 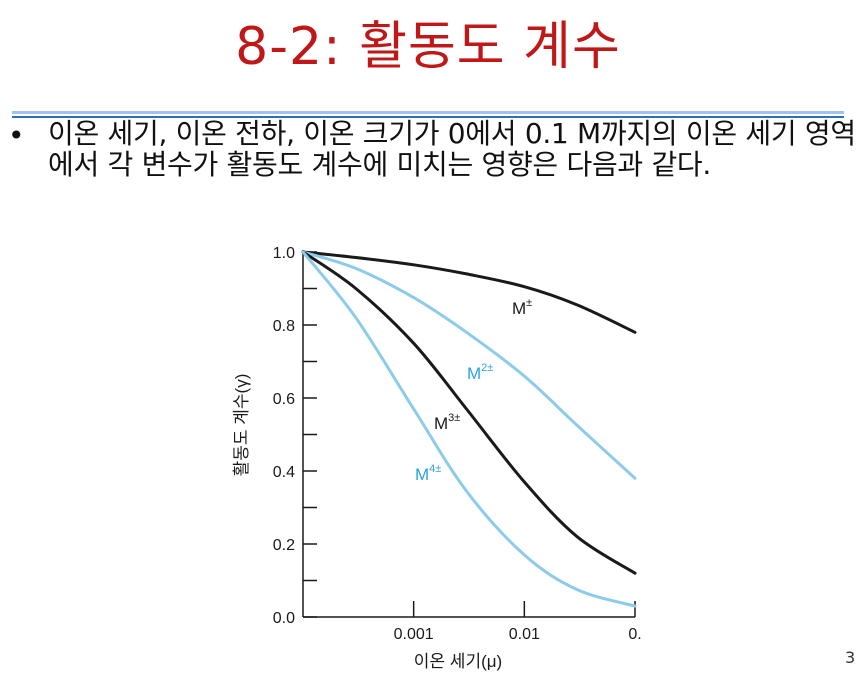 What do you see at coordinates (284, 472) in the screenshot?
I see `y-tick-label: 0.4` at bounding box center [284, 472].